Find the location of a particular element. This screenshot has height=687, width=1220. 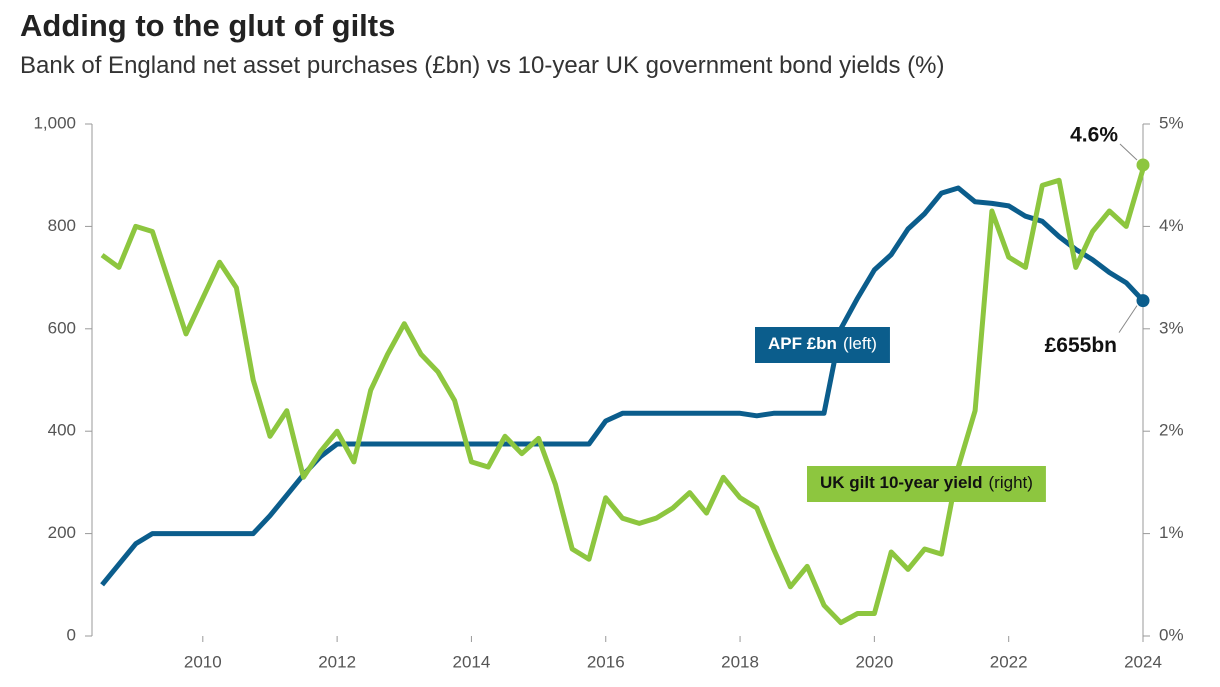

y2-tick-label: 0% is located at coordinates (1171, 634).